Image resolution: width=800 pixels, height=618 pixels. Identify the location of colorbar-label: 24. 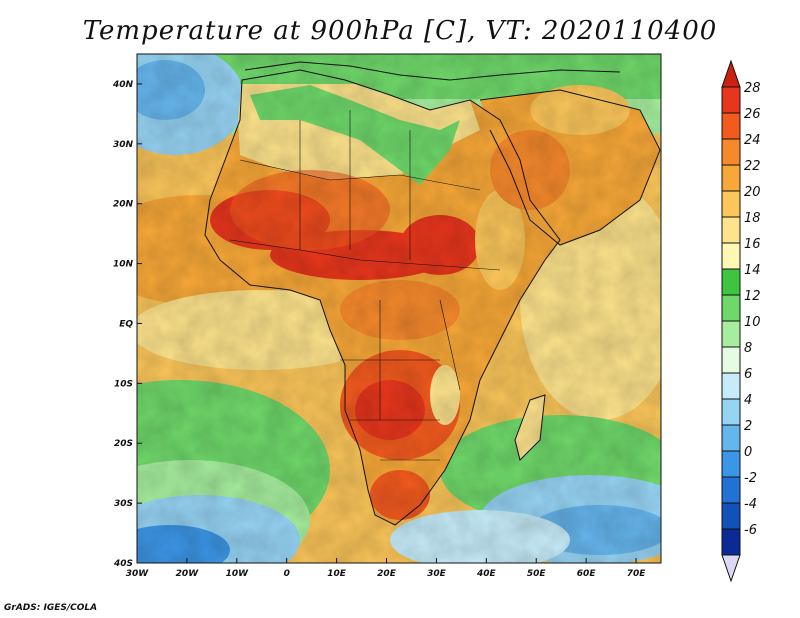
(752, 140).